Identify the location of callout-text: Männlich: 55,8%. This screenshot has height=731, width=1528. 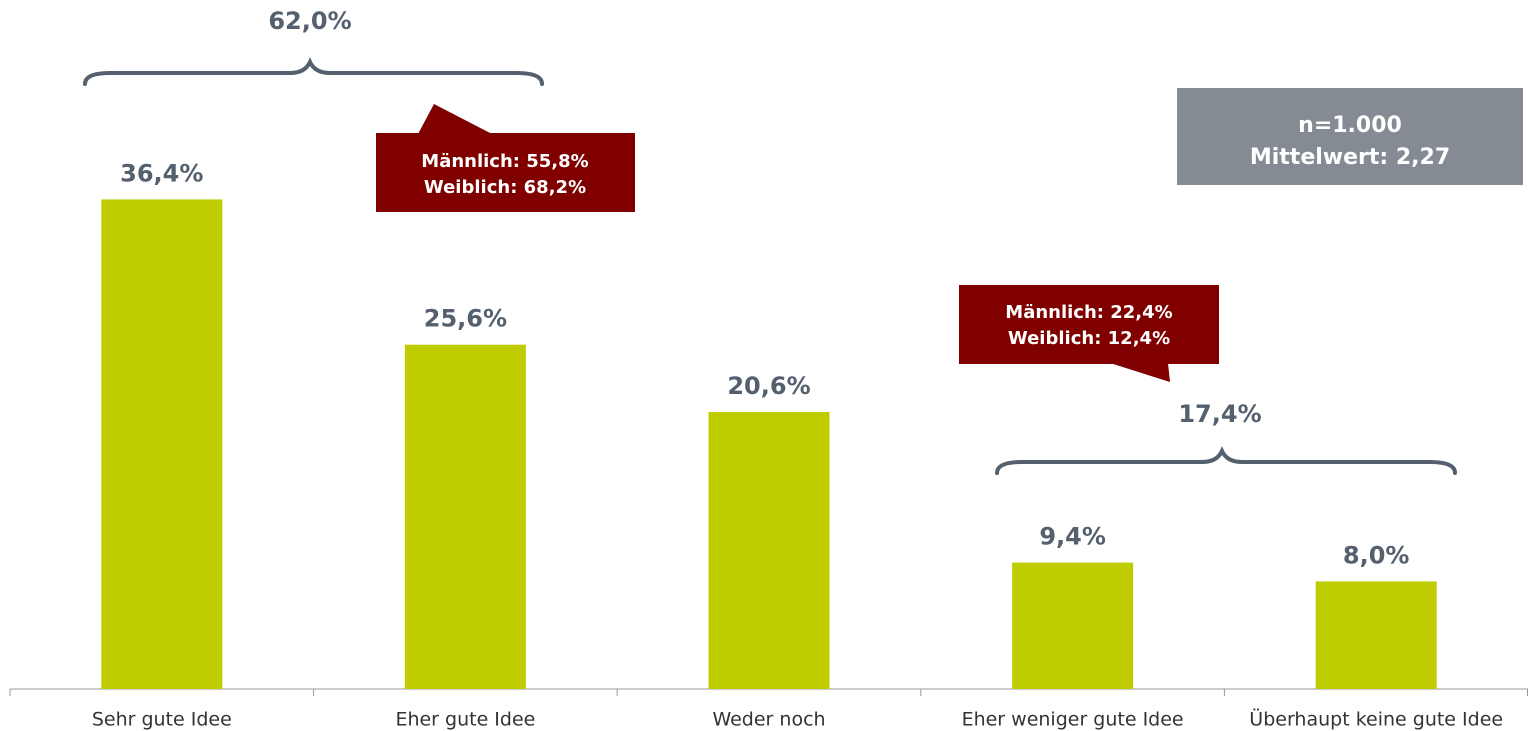
(504, 161).